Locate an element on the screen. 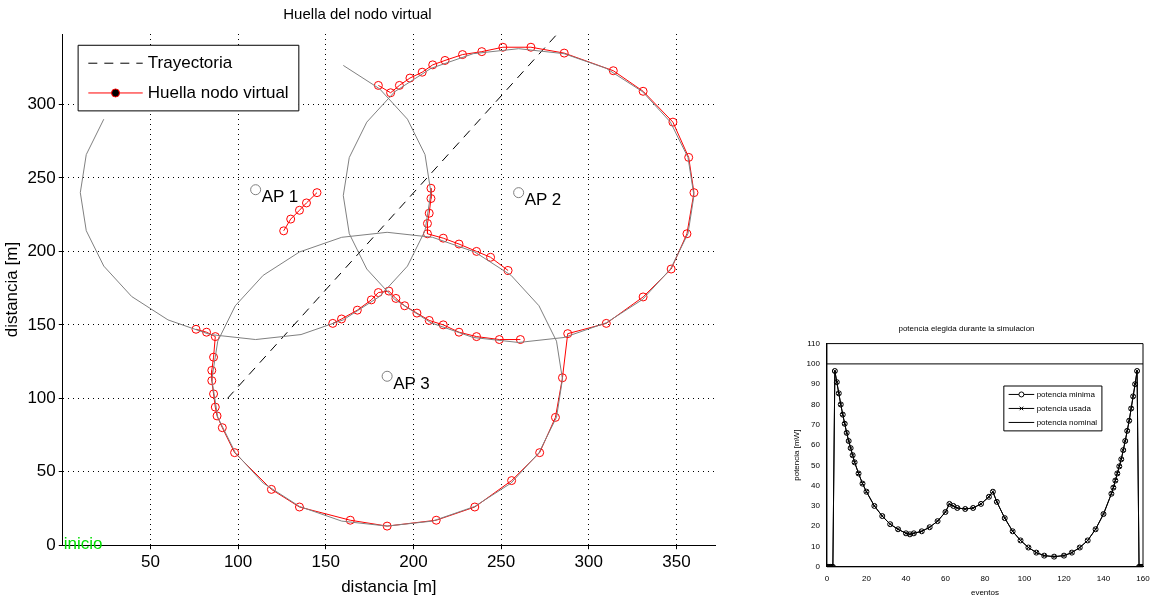 This screenshot has width=1153, height=600. x-tick-label: 50 is located at coordinates (150, 562).